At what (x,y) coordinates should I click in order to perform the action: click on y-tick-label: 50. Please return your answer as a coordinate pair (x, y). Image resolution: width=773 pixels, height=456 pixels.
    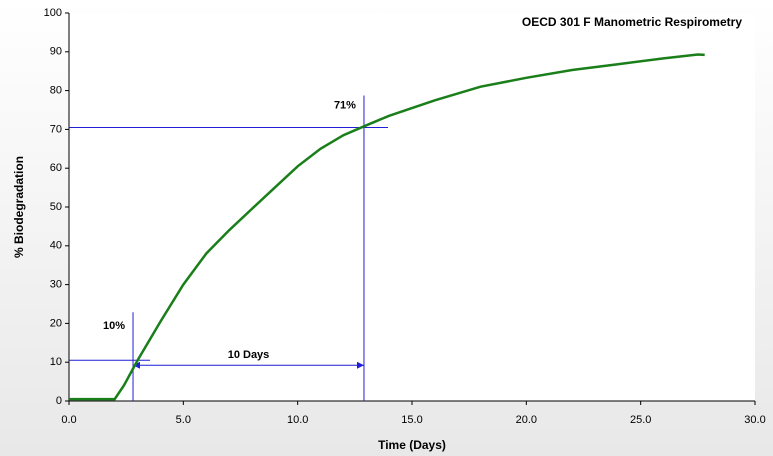
    Looking at the image, I should click on (56, 207).